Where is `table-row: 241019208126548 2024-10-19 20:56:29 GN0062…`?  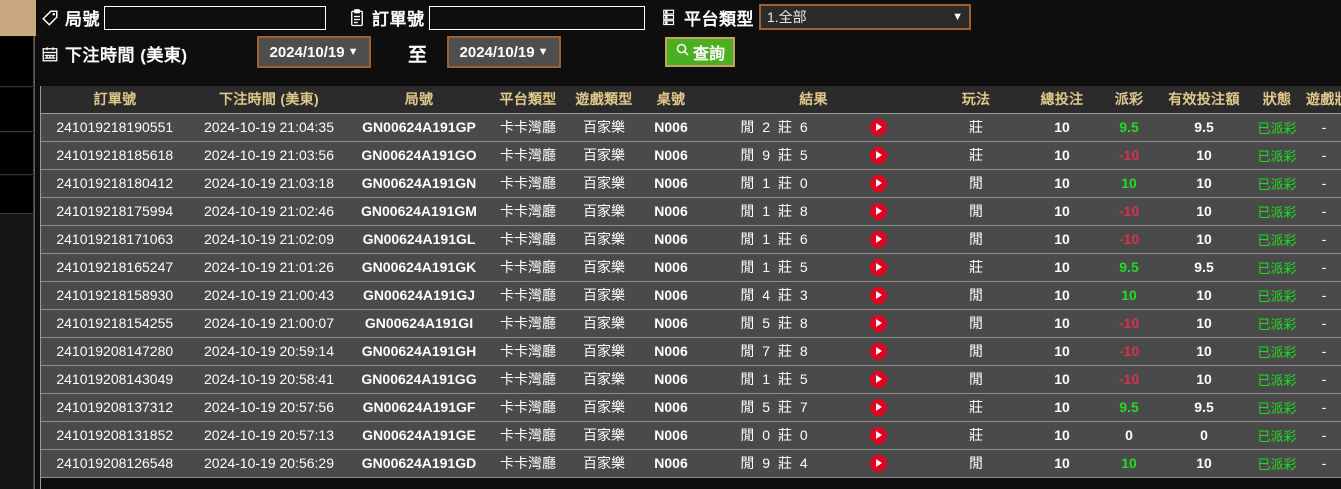
table-row: 241019208126548 2024-10-19 20:56:29 GN0062… is located at coordinates (691, 463).